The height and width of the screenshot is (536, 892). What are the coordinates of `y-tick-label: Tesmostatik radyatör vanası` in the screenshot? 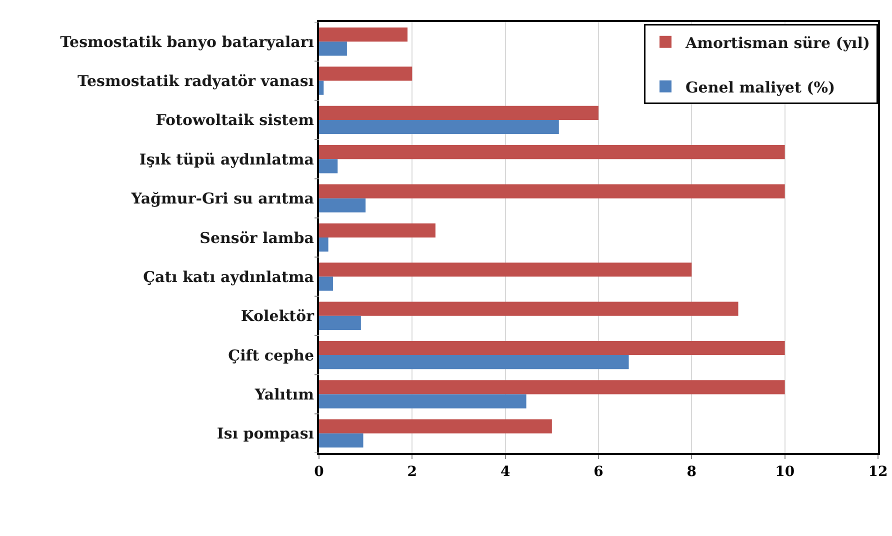 It's located at (196, 81).